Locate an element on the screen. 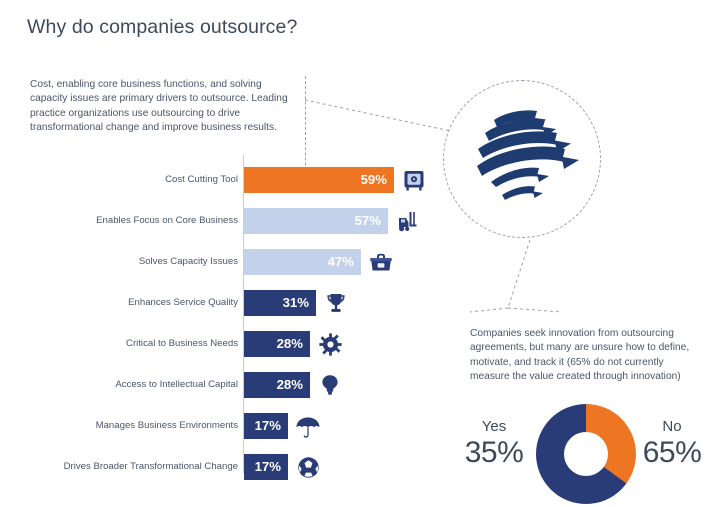 The width and height of the screenshot is (720, 507). donut-yes-value: 35% is located at coordinates (494, 452).